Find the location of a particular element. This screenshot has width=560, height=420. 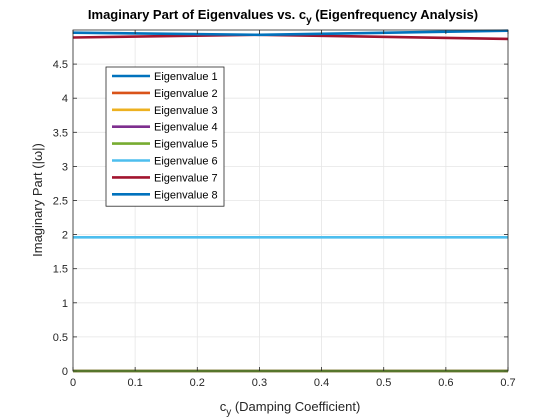

x-tick-label: 0.5 is located at coordinates (383, 383).